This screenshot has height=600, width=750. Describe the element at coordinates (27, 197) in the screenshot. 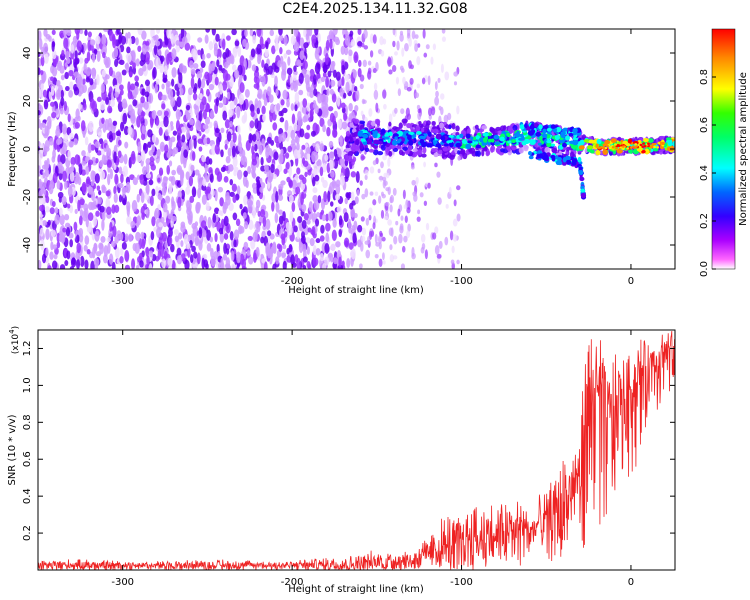

I see `y-tick-label: -20` at that location.